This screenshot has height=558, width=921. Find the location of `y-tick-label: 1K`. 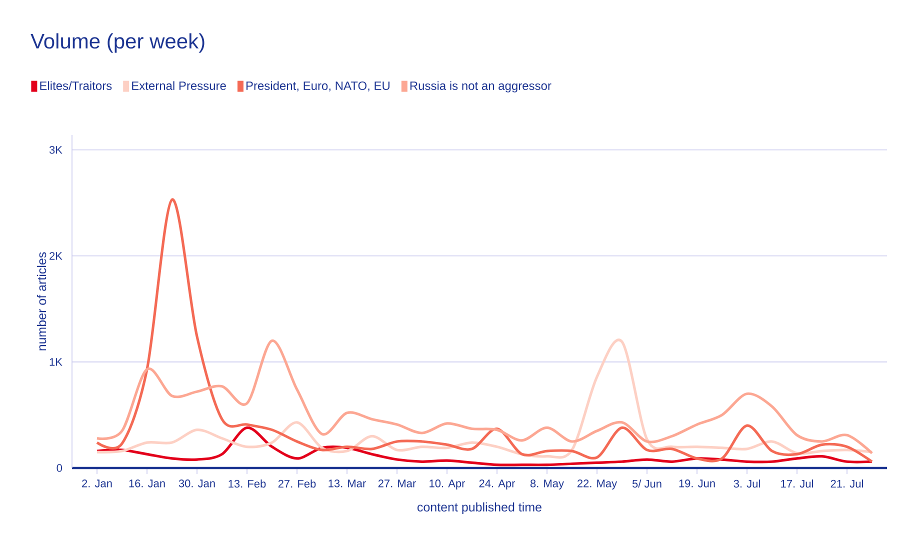

y-tick-label: 1K is located at coordinates (56, 362).